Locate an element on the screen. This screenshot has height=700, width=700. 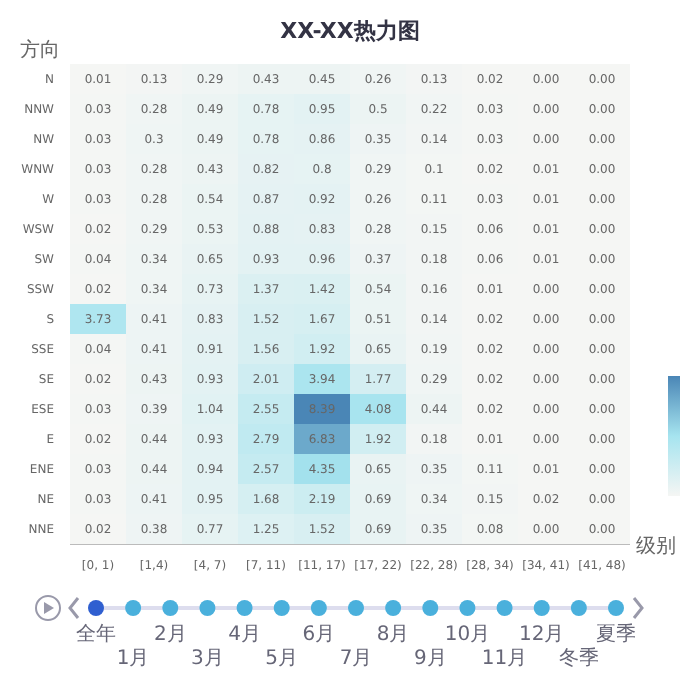
text: 5月 is located at coordinates (282, 659).